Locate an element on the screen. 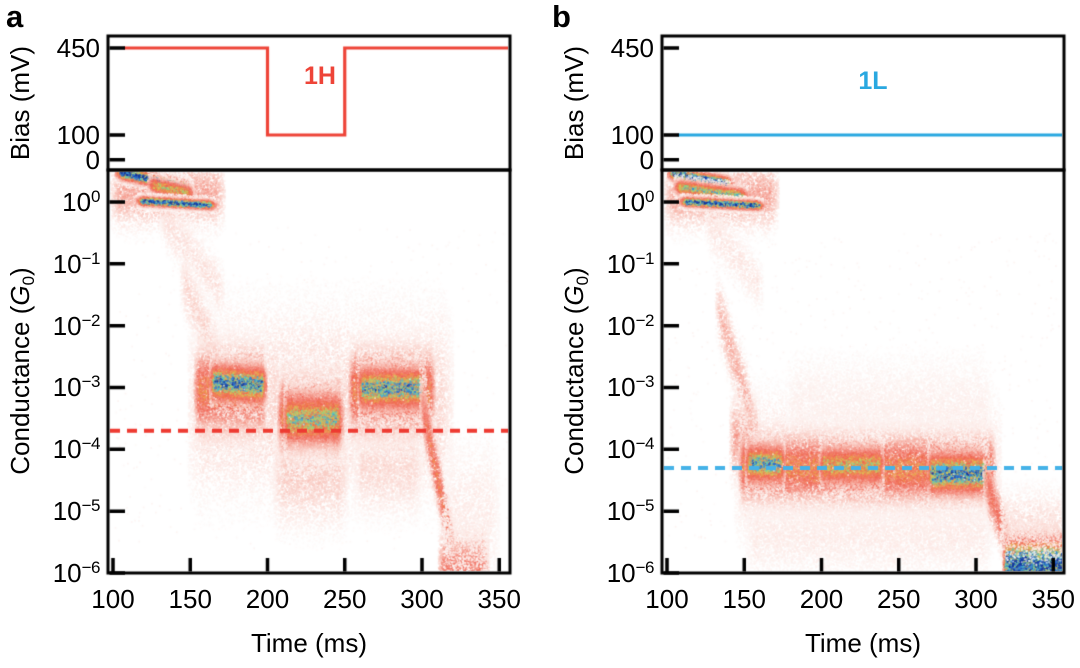  panel-b-cond-ytick-1e-2: 10⁻² is located at coordinates (630, 325).